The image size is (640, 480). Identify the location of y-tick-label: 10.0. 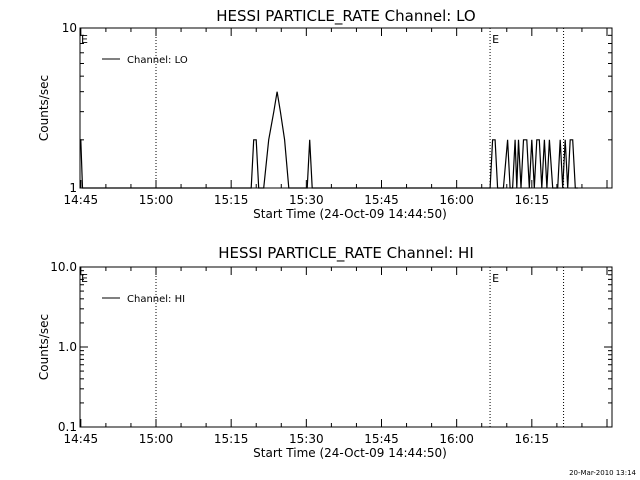
(63, 267).